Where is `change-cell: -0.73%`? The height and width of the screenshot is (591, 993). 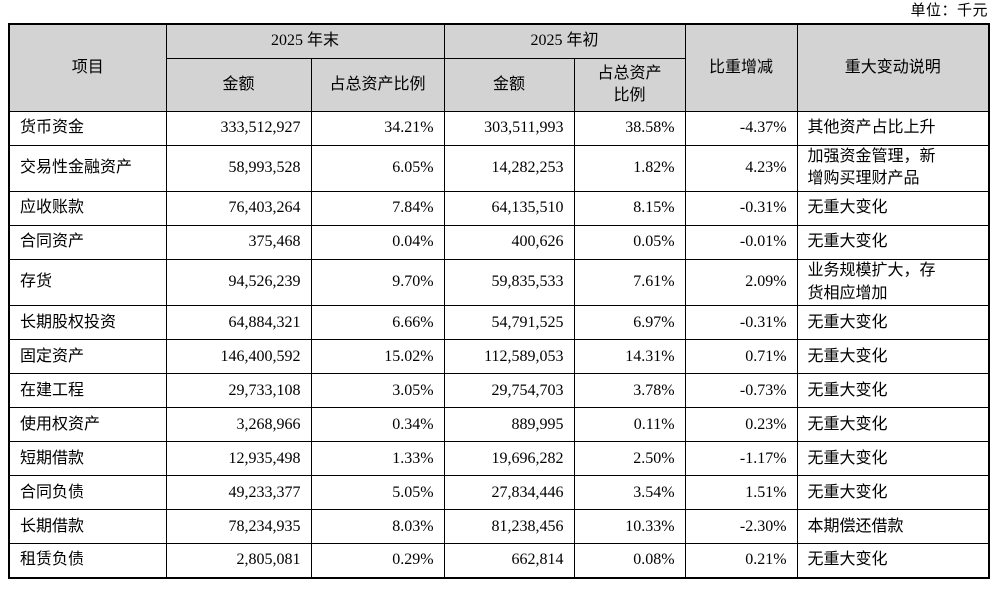
change-cell: -0.73% is located at coordinates (741, 391).